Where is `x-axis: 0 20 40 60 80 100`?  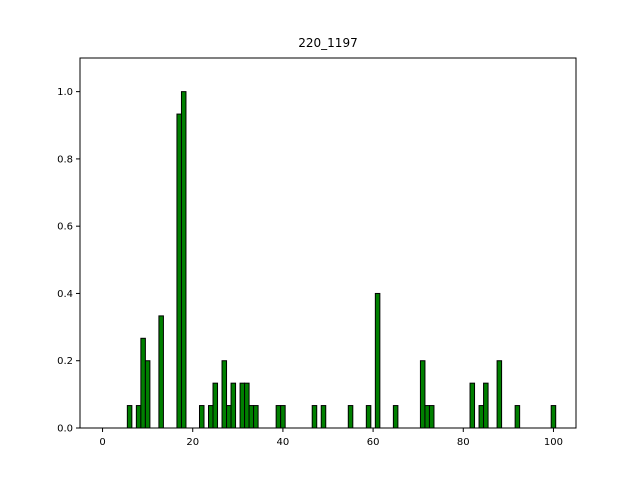 x-axis: 0 20 40 60 80 100 is located at coordinates (331, 438).